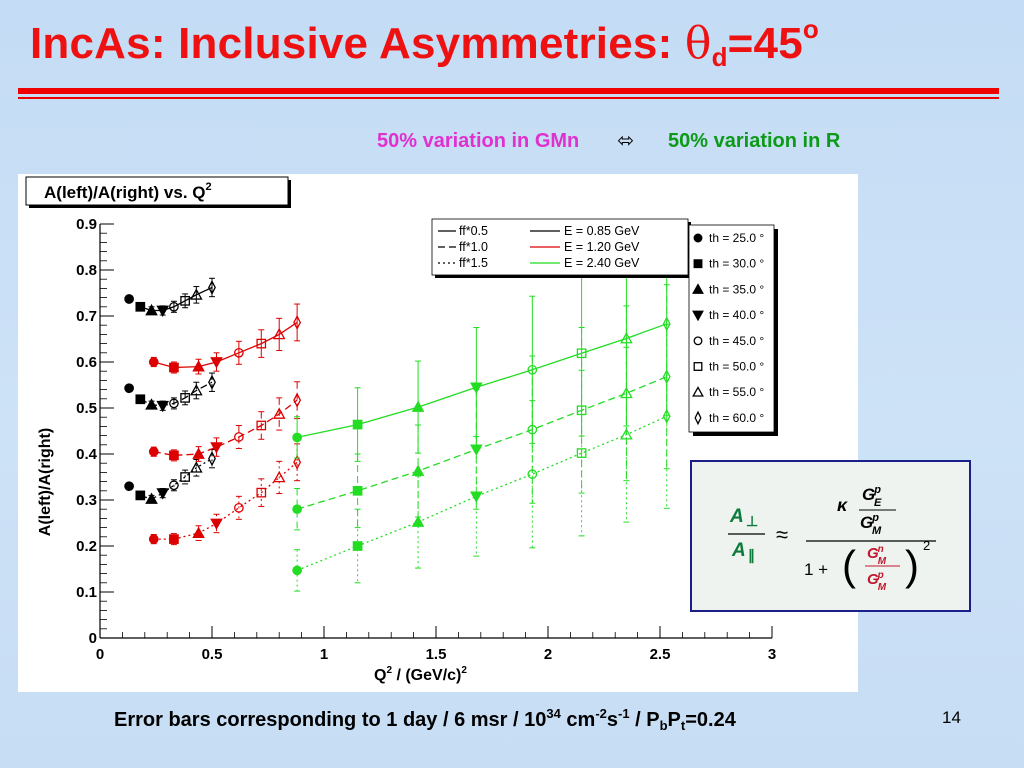 This screenshot has width=1024, height=768. Describe the element at coordinates (736, 264) in the screenshot. I see `legend-angle-label: th = 30.0 °` at that location.